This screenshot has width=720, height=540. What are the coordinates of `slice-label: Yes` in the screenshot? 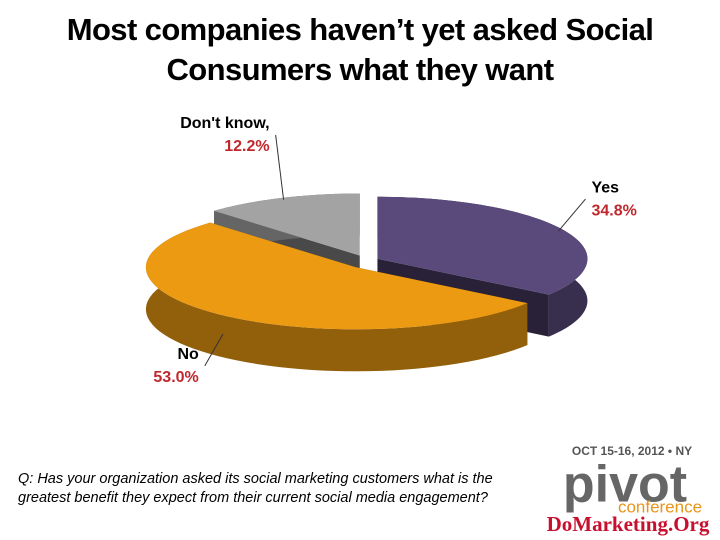 It's located at (605, 187).